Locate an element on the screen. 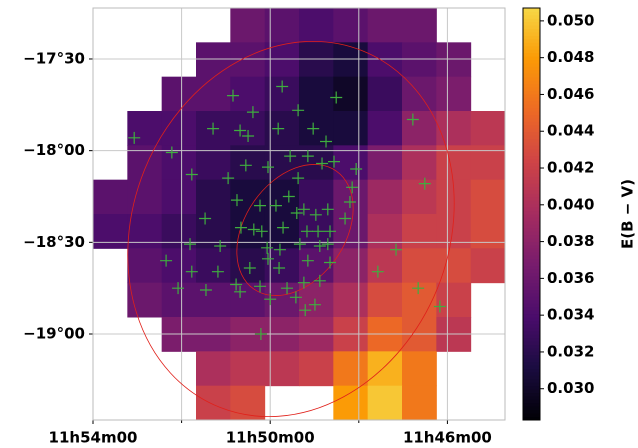 The height and width of the screenshot is (448, 638). y-tick-label: −19°00 is located at coordinates (54, 334).